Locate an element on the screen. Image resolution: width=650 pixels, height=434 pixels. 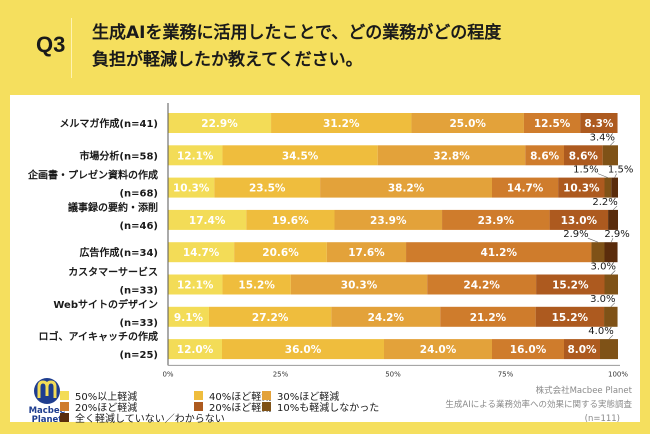
header-divider is located at coordinates (71, 48).